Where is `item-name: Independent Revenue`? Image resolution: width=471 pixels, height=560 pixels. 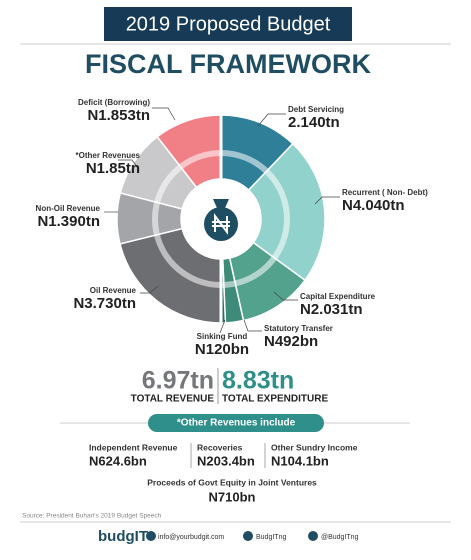 item-name: Independent Revenue is located at coordinates (133, 447).